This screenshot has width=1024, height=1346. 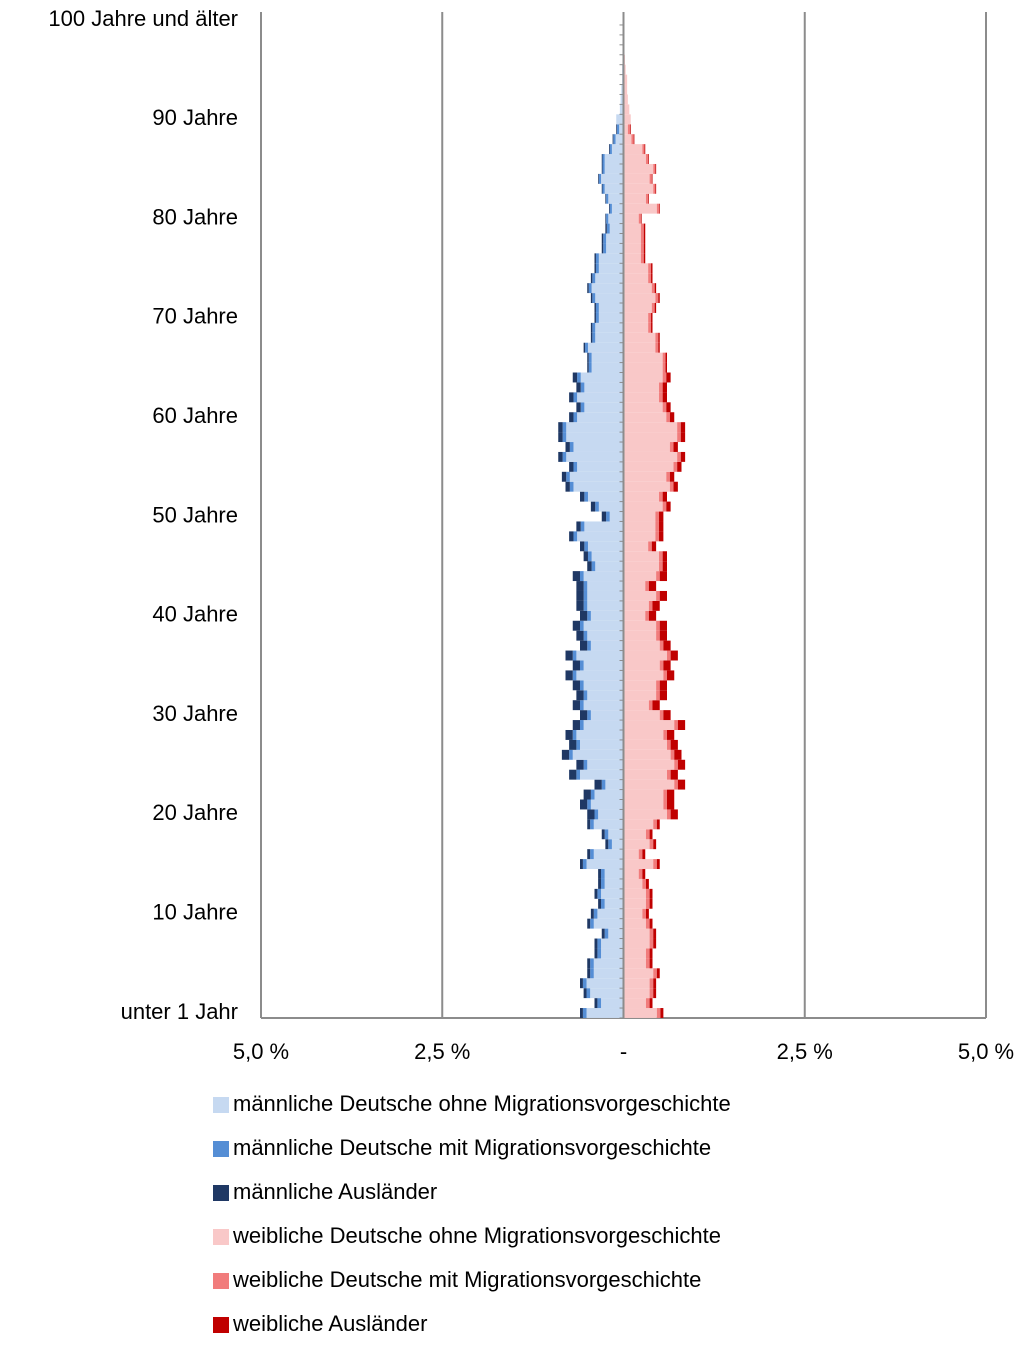 What do you see at coordinates (805, 1051) in the screenshot?
I see `x-tick-label: 2,5 %` at bounding box center [805, 1051].